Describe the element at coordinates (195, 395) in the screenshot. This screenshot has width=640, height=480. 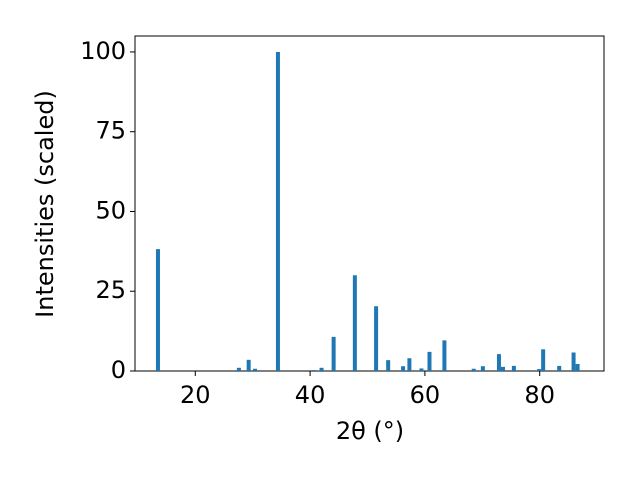
I see `x-tick-label: 20` at that location.